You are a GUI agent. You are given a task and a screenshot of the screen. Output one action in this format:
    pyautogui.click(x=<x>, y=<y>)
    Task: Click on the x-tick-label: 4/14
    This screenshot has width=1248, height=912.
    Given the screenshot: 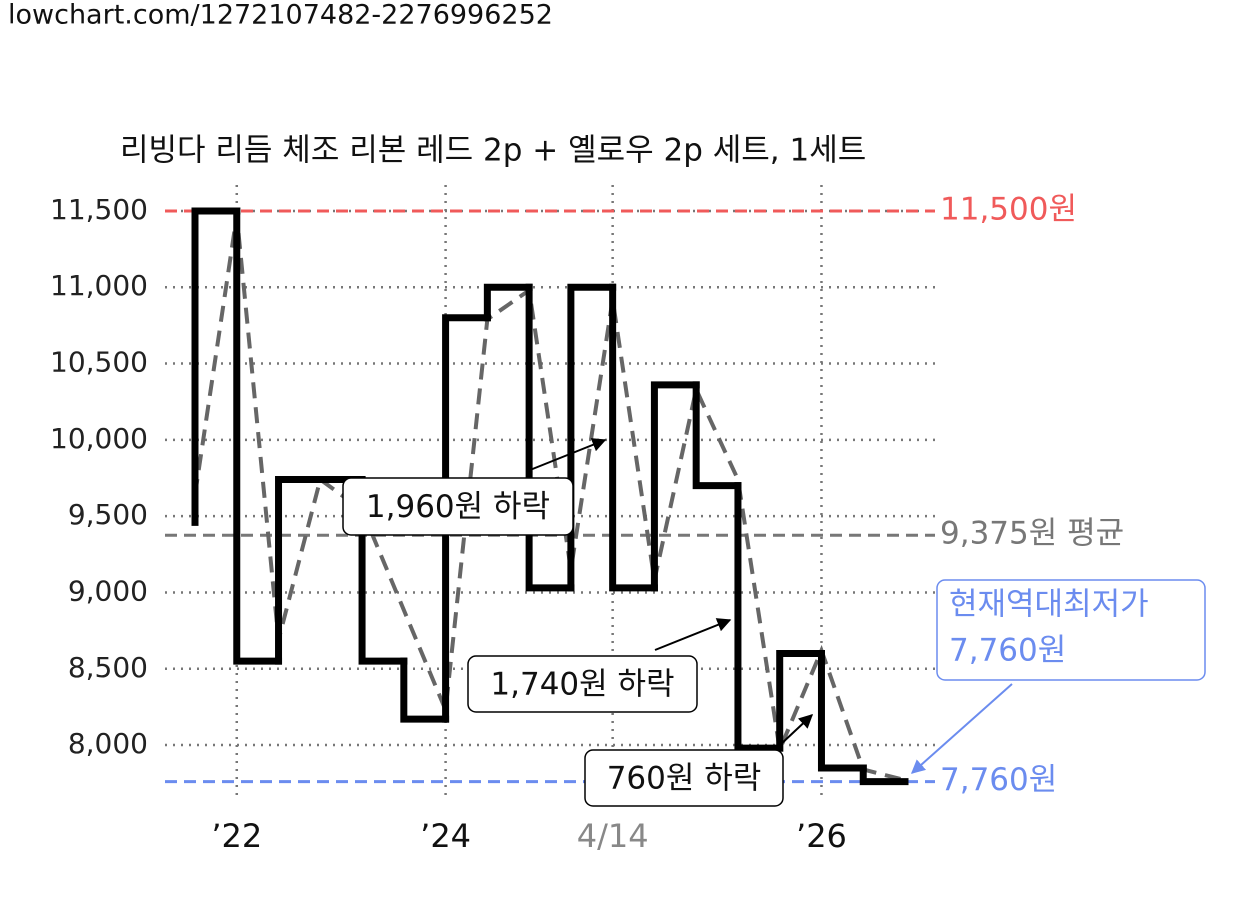 What is the action you would take?
    pyautogui.click(x=613, y=836)
    